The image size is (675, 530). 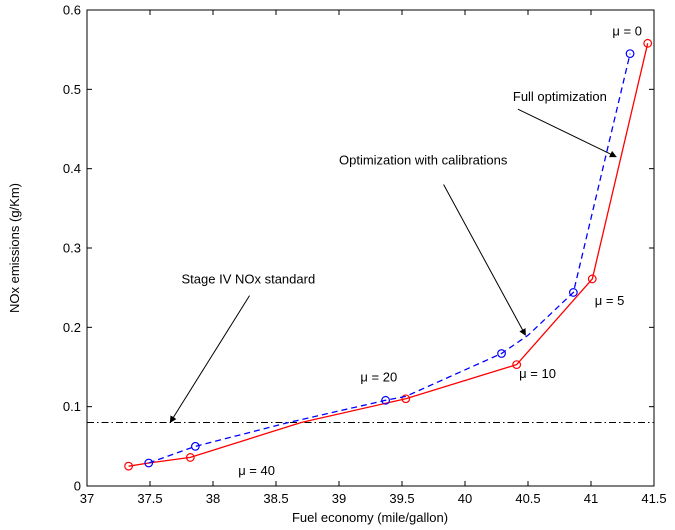 What do you see at coordinates (72, 327) in the screenshot?
I see `y-tick-label: 0.2` at bounding box center [72, 327].